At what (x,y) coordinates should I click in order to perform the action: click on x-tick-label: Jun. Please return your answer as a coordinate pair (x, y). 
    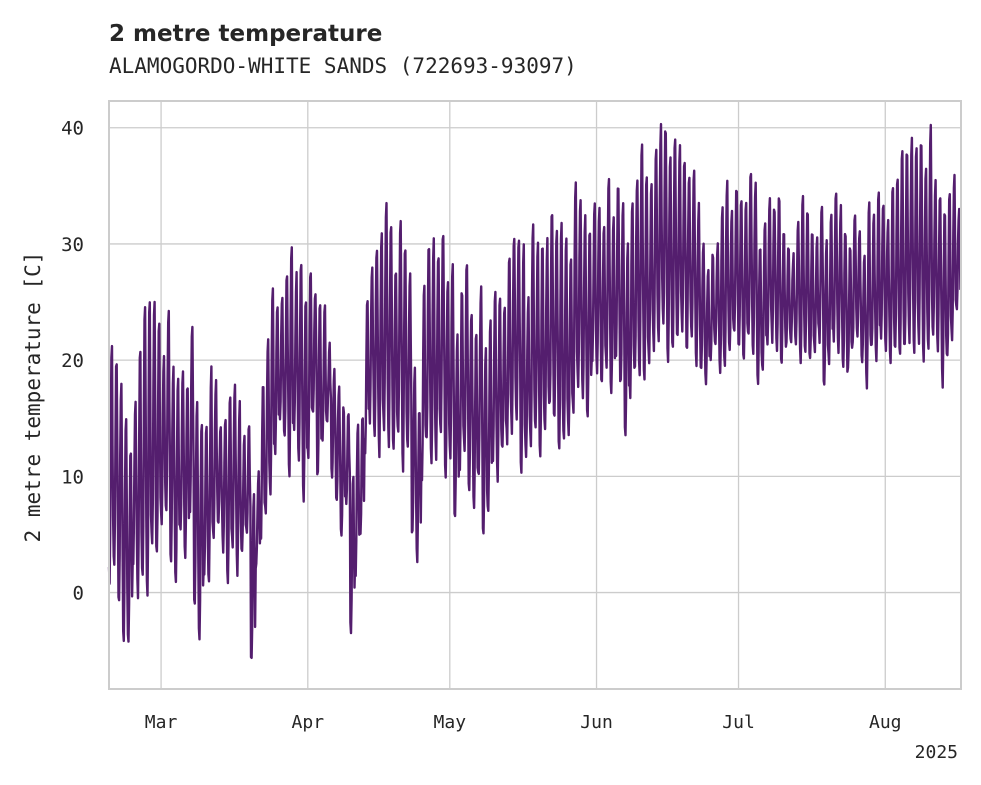
    Looking at the image, I should click on (596, 722).